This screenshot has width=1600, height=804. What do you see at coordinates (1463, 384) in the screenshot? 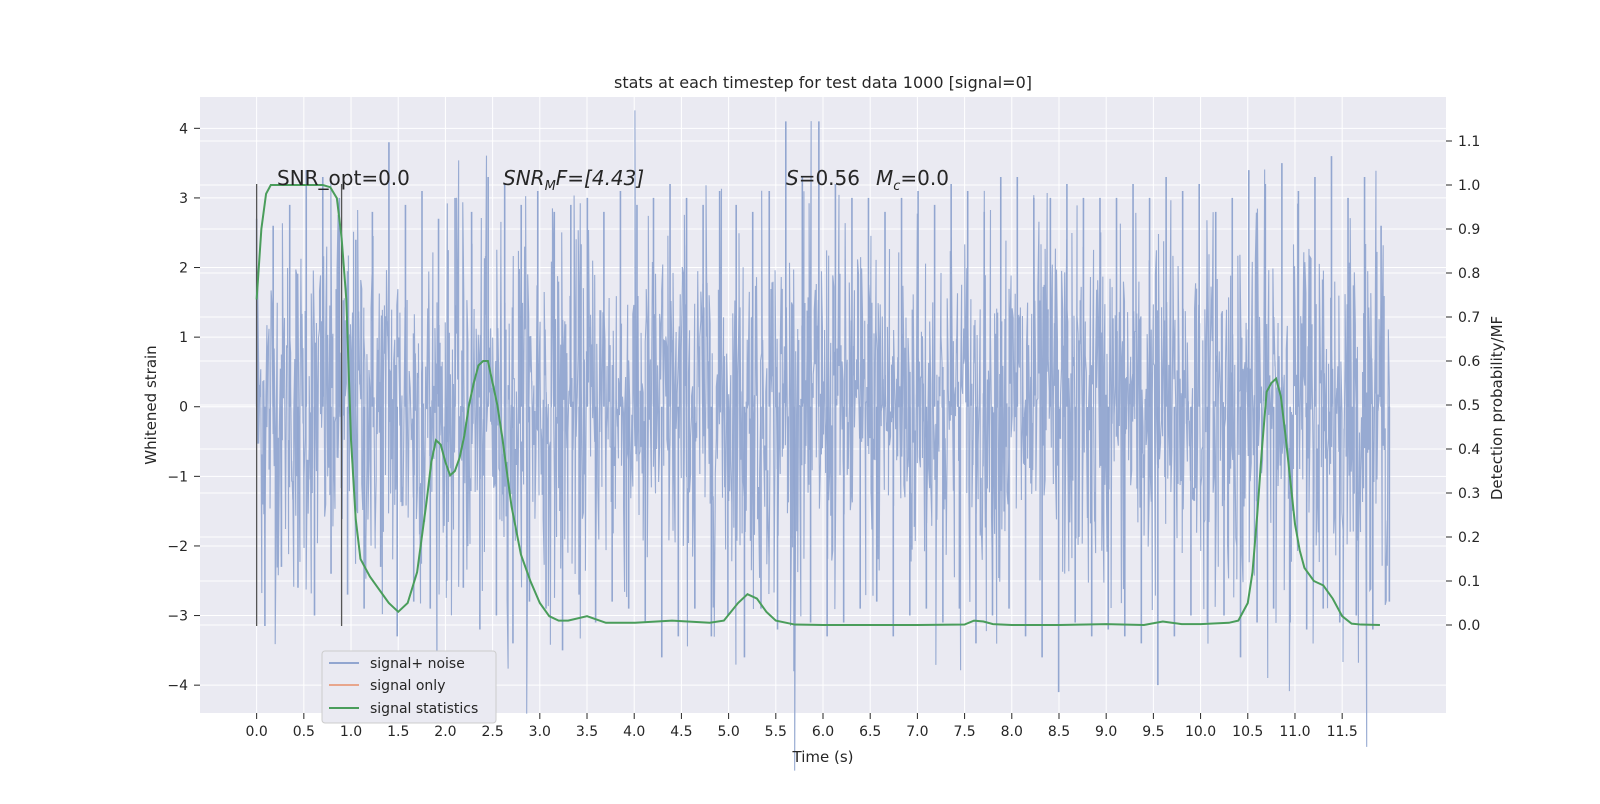
I see `y-axis-right-ticks: 0.0 0.1 0.2 0.3 0.4 0.5 0.6 0.7 0.8 0.9 1.0 1.1` at bounding box center [1463, 384].